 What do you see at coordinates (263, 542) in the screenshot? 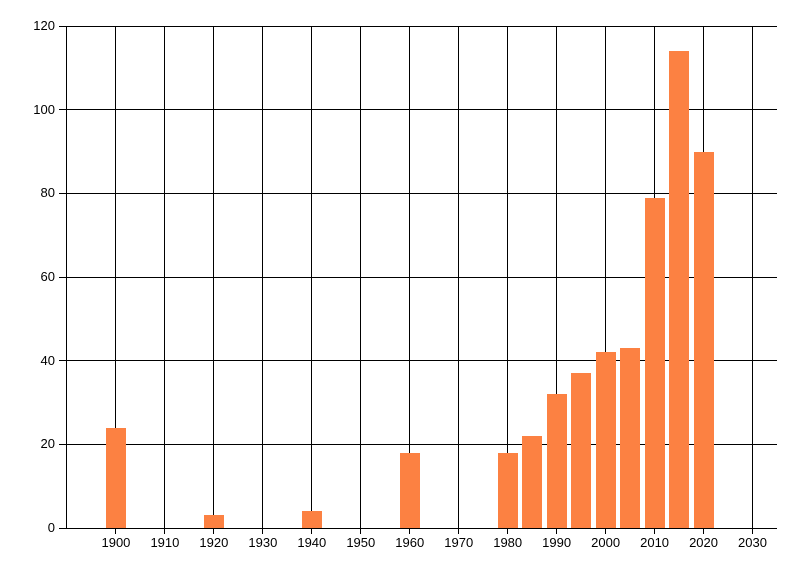
I see `x-tick-label: 1930` at bounding box center [263, 542].